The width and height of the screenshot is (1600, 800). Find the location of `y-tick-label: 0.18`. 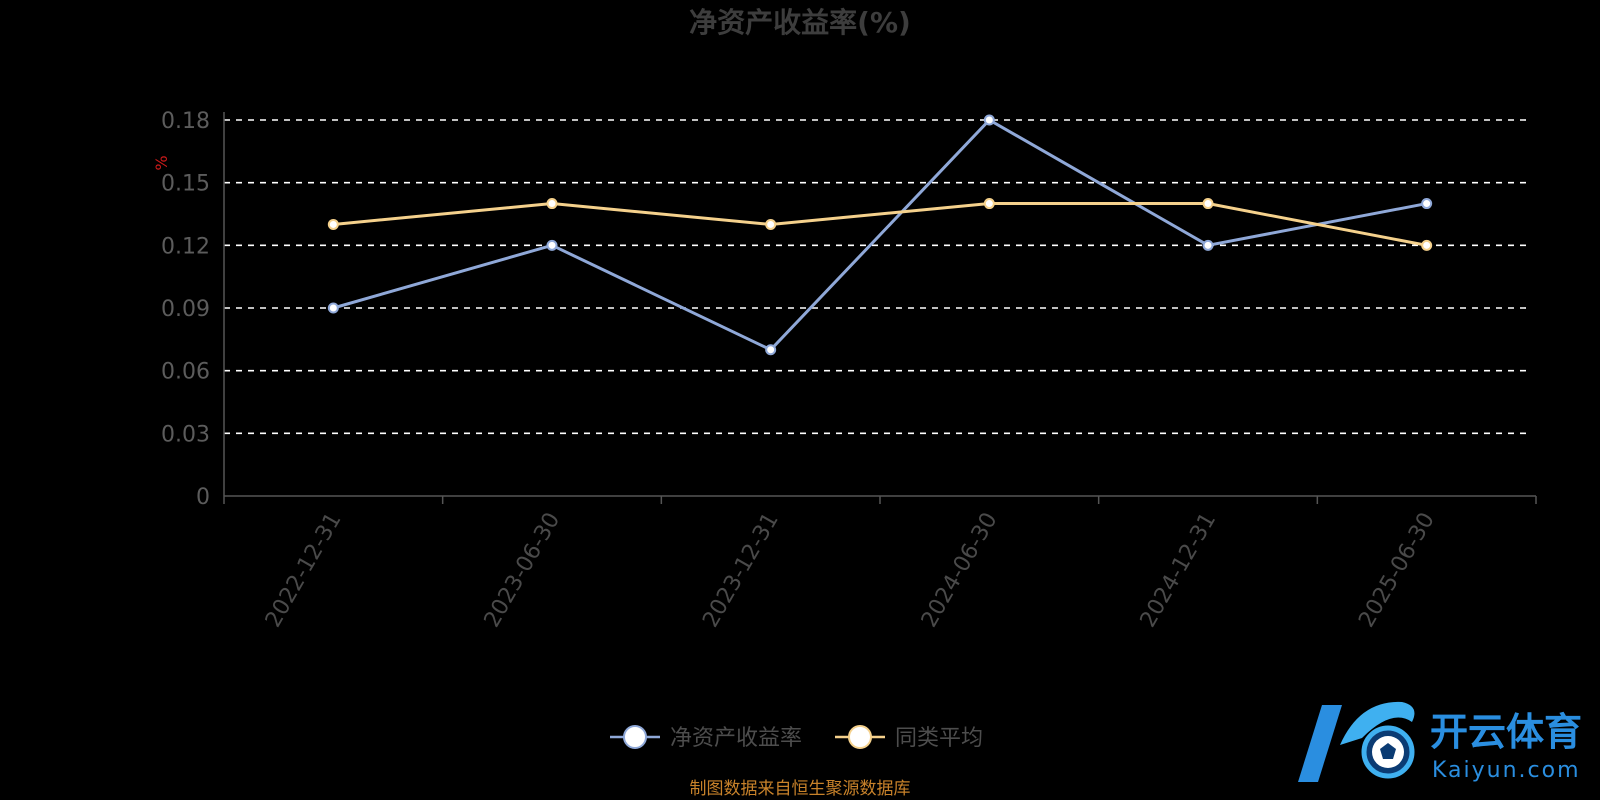

y-tick-label: 0.18 is located at coordinates (185, 121).